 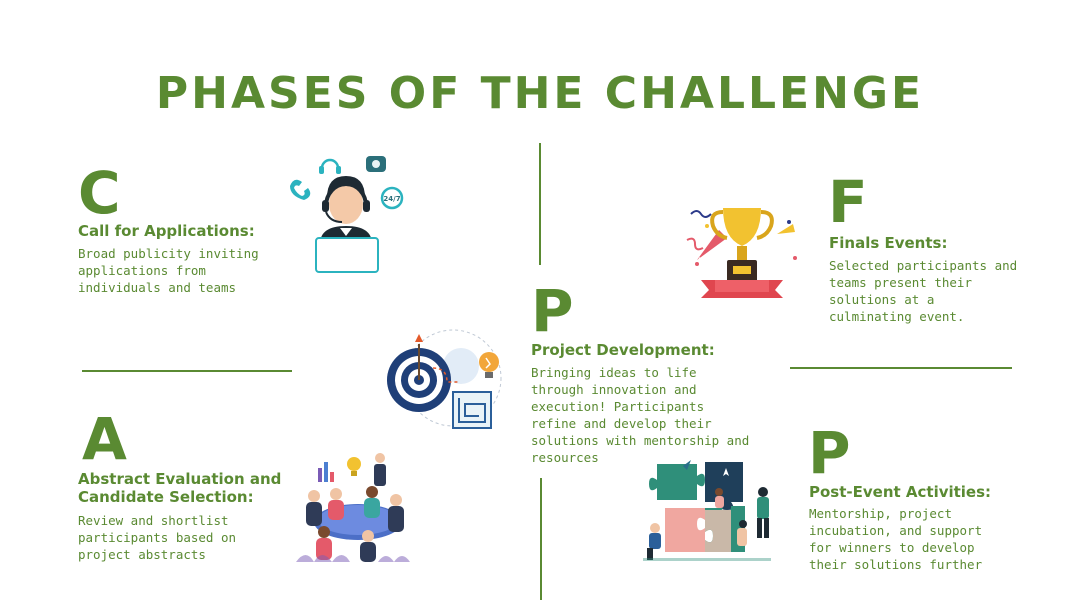 What do you see at coordinates (353, 507) in the screenshot?
I see `team-meeting-icon` at bounding box center [353, 507].